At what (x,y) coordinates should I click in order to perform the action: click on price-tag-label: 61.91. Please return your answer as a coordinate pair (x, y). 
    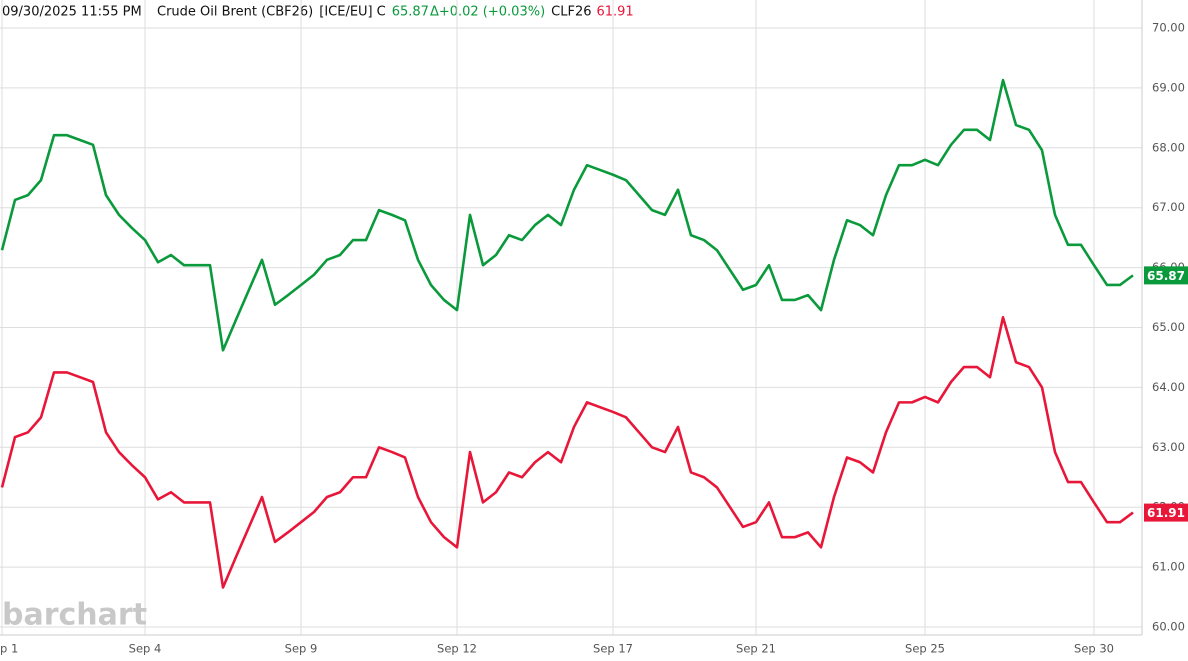
    Looking at the image, I should click on (1166, 513).